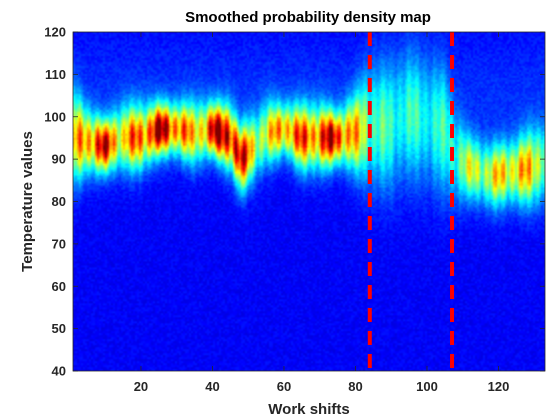 The height and width of the screenshot is (420, 560). What do you see at coordinates (284, 386) in the screenshot?
I see `x-tick-label: 60` at bounding box center [284, 386].